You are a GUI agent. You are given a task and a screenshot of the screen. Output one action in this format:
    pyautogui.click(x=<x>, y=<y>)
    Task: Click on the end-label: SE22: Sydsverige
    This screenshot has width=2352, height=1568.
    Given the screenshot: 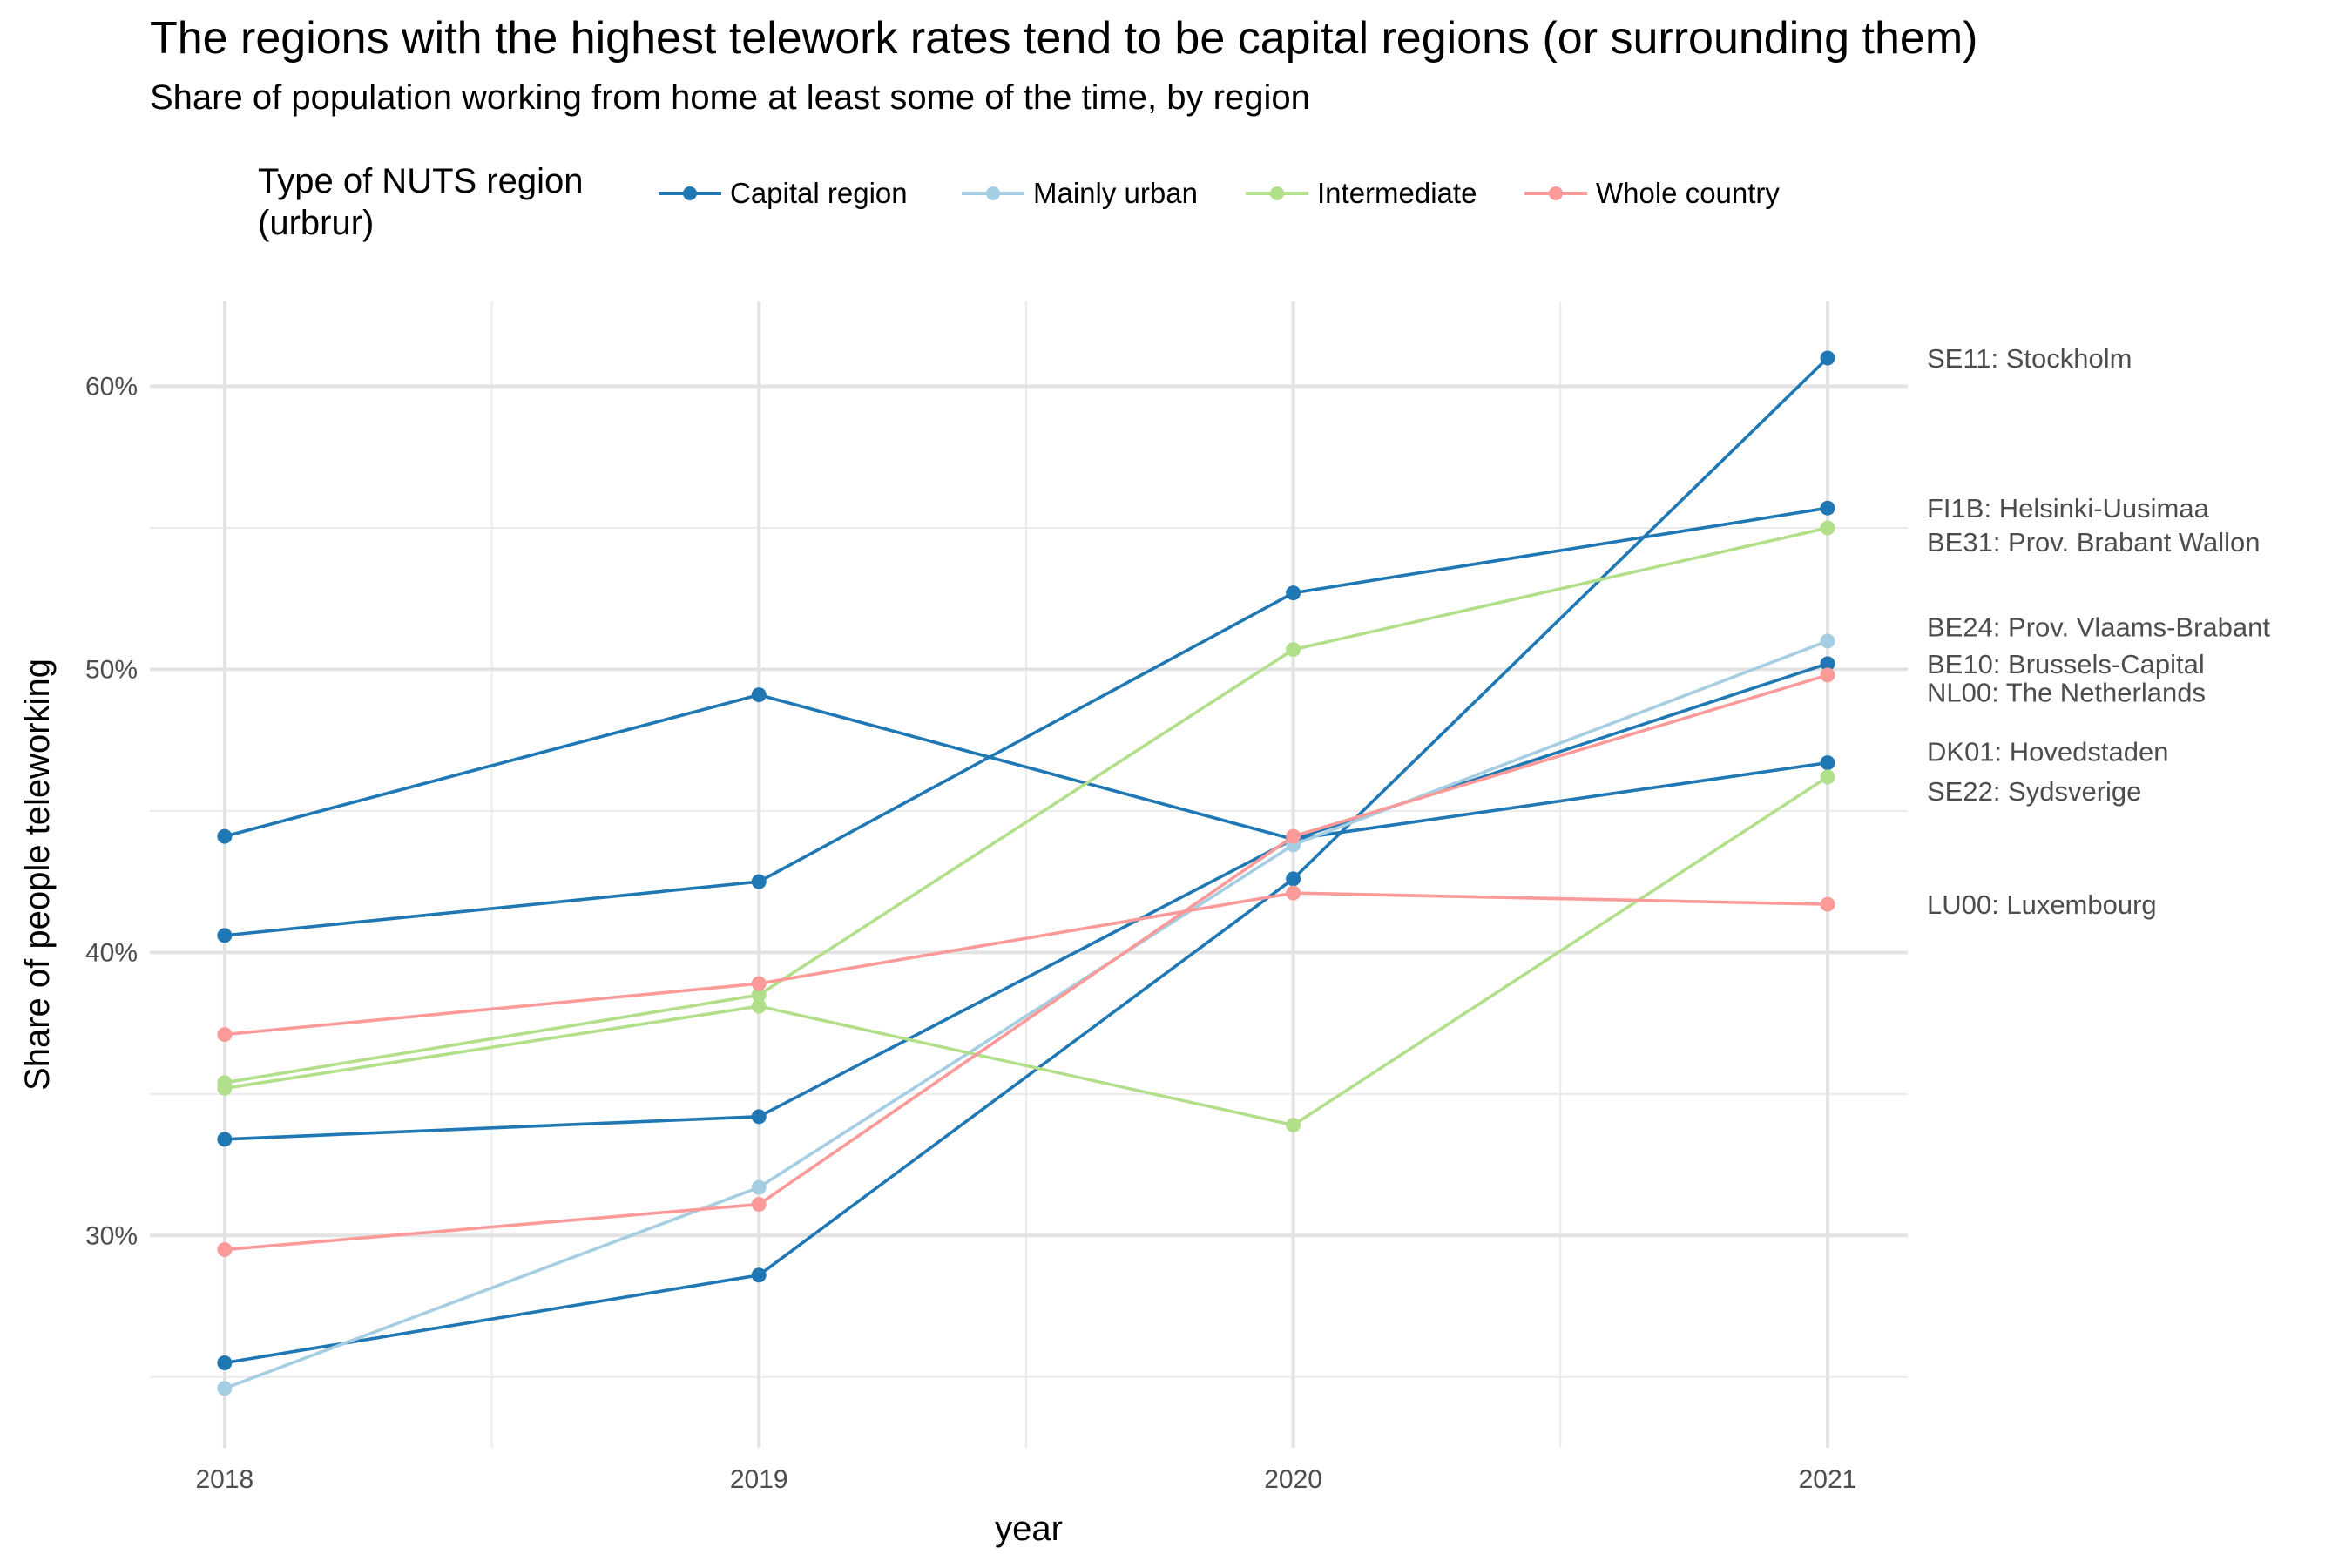 What is the action you would take?
    pyautogui.click(x=2034, y=791)
    